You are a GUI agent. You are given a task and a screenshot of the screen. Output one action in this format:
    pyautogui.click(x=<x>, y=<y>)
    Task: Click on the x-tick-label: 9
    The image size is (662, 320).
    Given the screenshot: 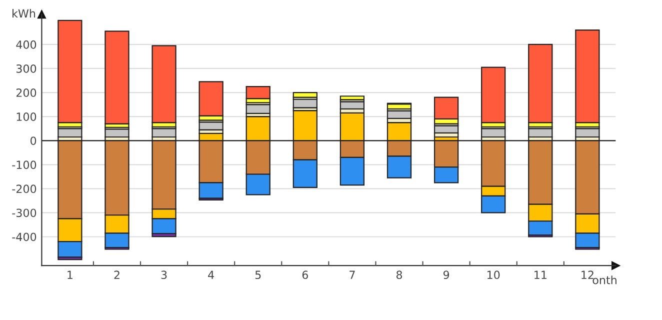 What is the action you would take?
    pyautogui.click(x=446, y=275)
    